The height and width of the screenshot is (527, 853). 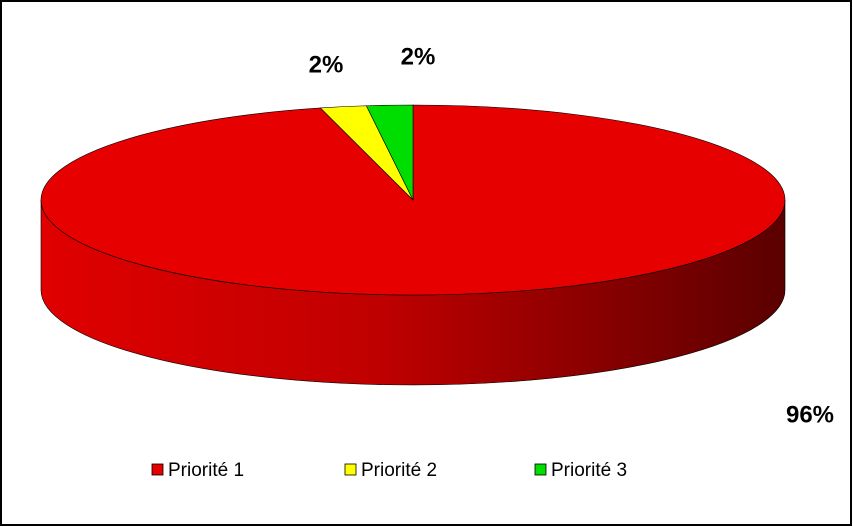 What do you see at coordinates (810, 414) in the screenshot?
I see `data-label: 96%` at bounding box center [810, 414].